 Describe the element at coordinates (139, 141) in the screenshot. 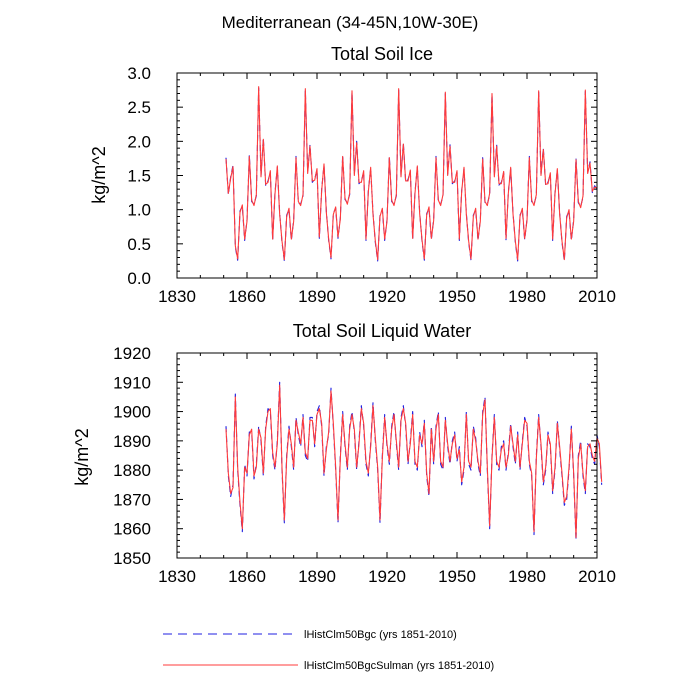

I see `y-tick-label: 2.0` at that location.